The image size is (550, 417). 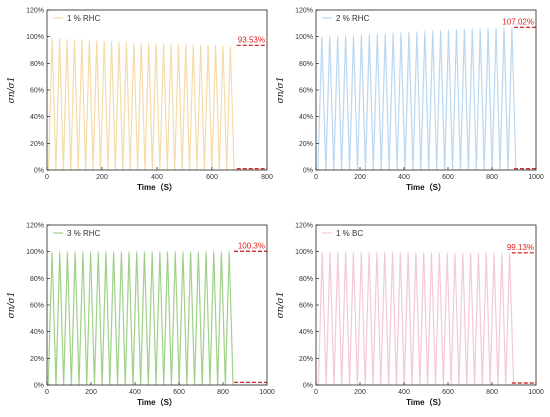 I want to click on legend-label: 3 % RHC, so click(x=84, y=233).